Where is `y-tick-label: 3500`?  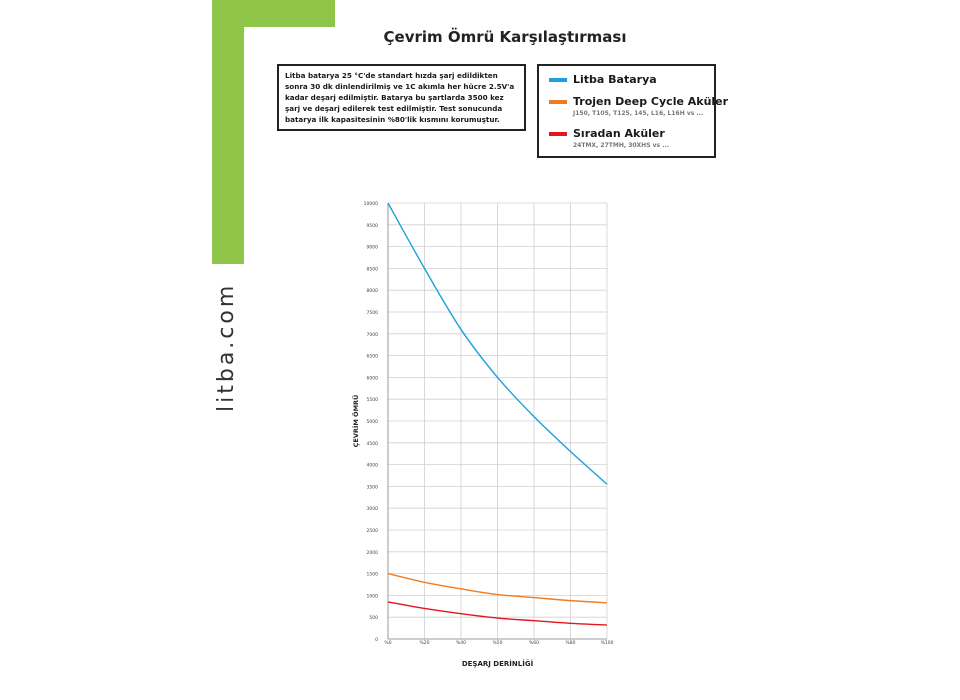
y-tick-label: 3500 is located at coordinates (373, 487).